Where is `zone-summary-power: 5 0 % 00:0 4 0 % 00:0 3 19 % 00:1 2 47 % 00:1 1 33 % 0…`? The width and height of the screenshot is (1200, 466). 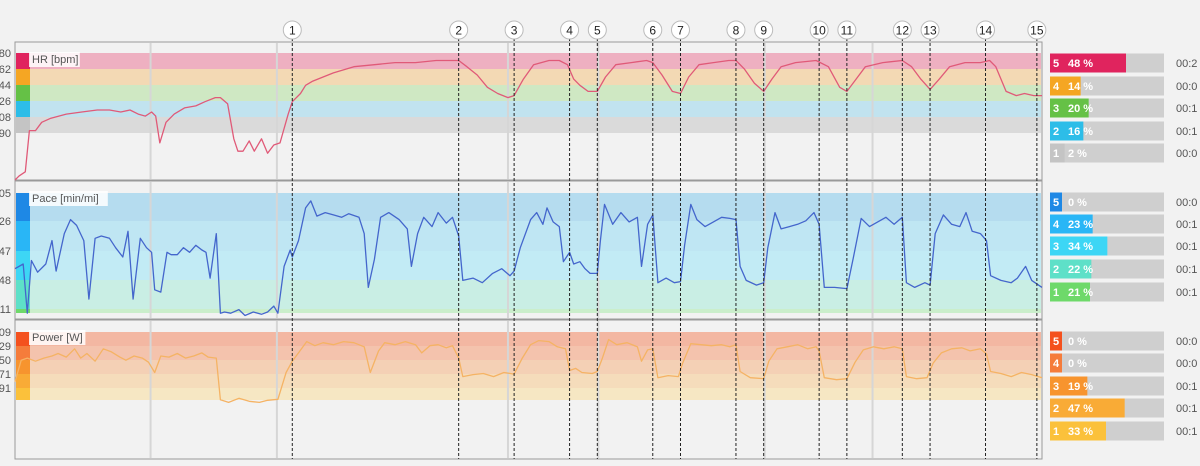
zone-summary-power: 5 0 % 00:0 4 0 % 00:0 3 19 % 00:1 2 47 % 00:1 1 33 % 0… is located at coordinates (1123, 386).